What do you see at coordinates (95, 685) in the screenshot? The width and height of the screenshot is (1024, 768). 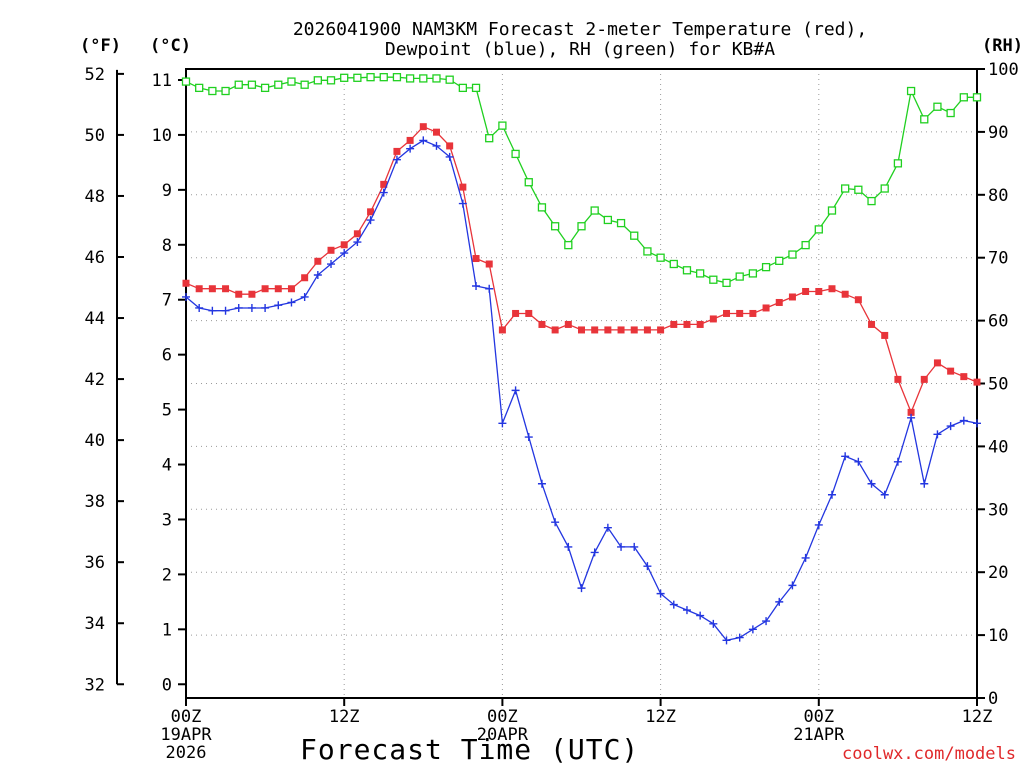 I see `fahrenheit-tick-label: 32` at bounding box center [95, 685].